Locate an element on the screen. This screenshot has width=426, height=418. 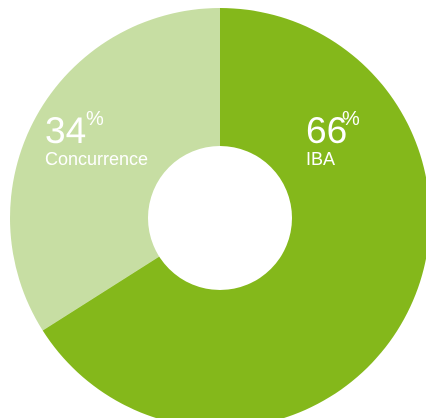
slice-label-concurrence: 34 % Concurrence is located at coordinates (96, 138).